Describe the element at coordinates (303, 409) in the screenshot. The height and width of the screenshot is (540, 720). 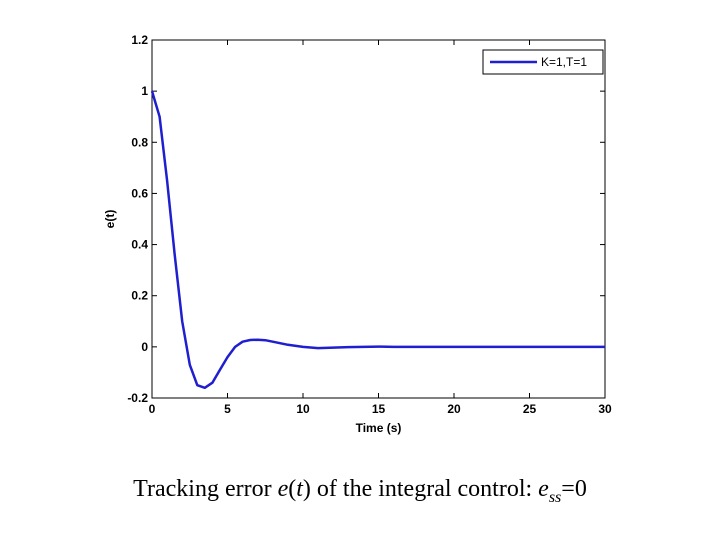
I see `x-tick-label: 10` at that location.